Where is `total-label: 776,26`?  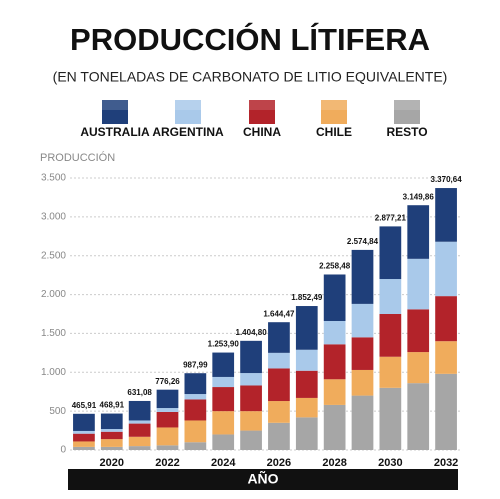
total-label: 776,26 is located at coordinates (167, 381).